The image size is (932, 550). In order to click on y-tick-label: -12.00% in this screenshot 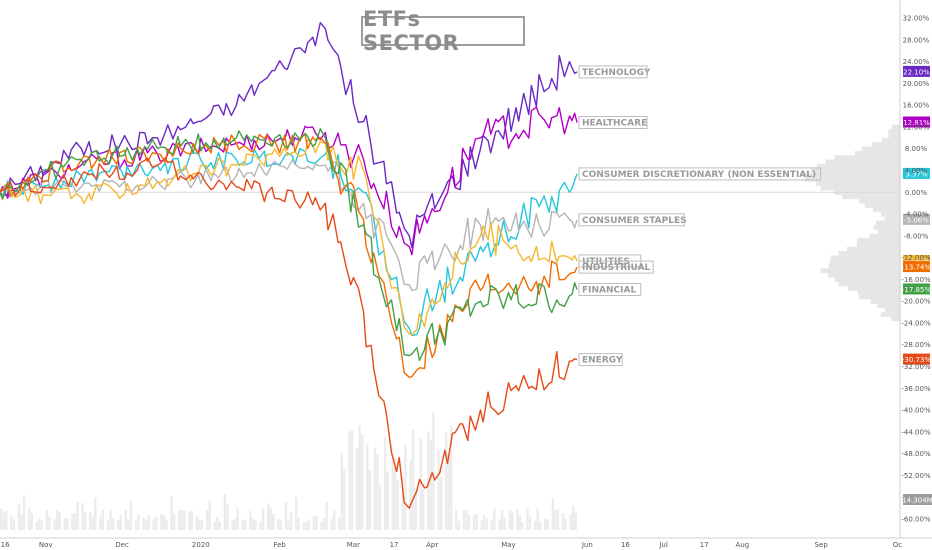, I will do `click(916, 258)`.